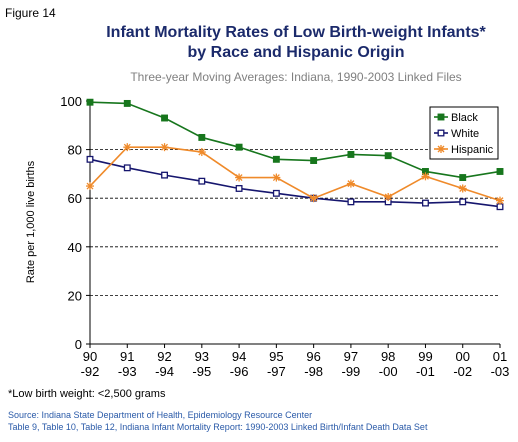 This screenshot has width=518, height=442. I want to click on y-tick-label: 100, so click(71, 101).